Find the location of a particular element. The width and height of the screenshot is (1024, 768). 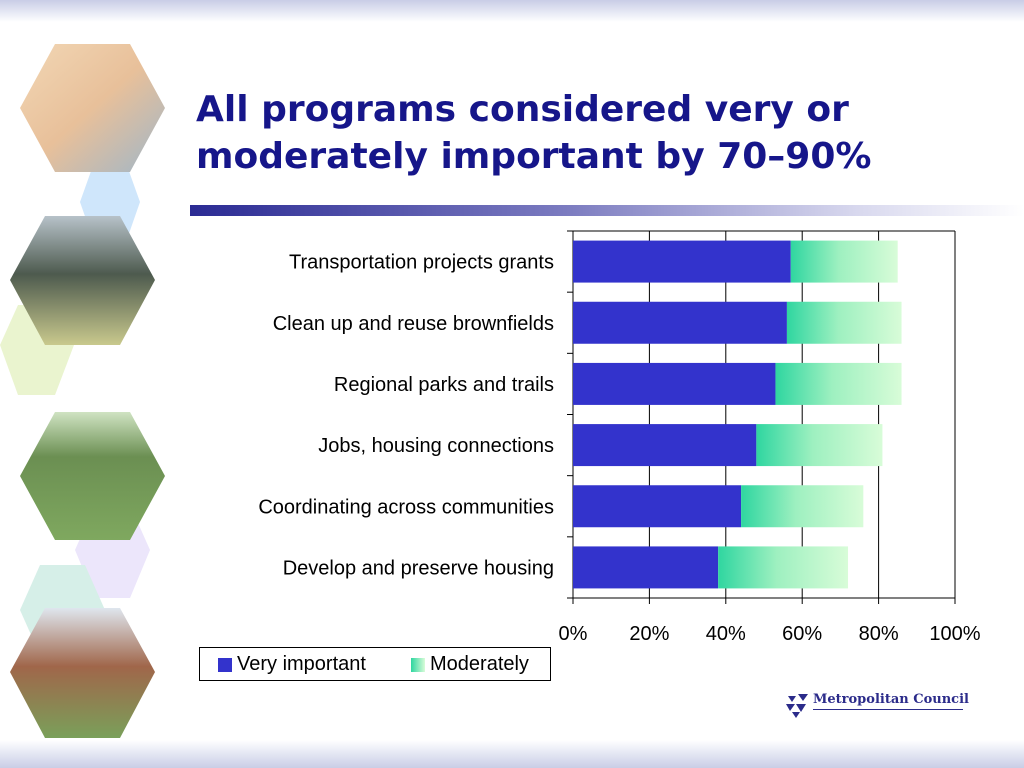

x-tick-label: 0% is located at coordinates (573, 634).